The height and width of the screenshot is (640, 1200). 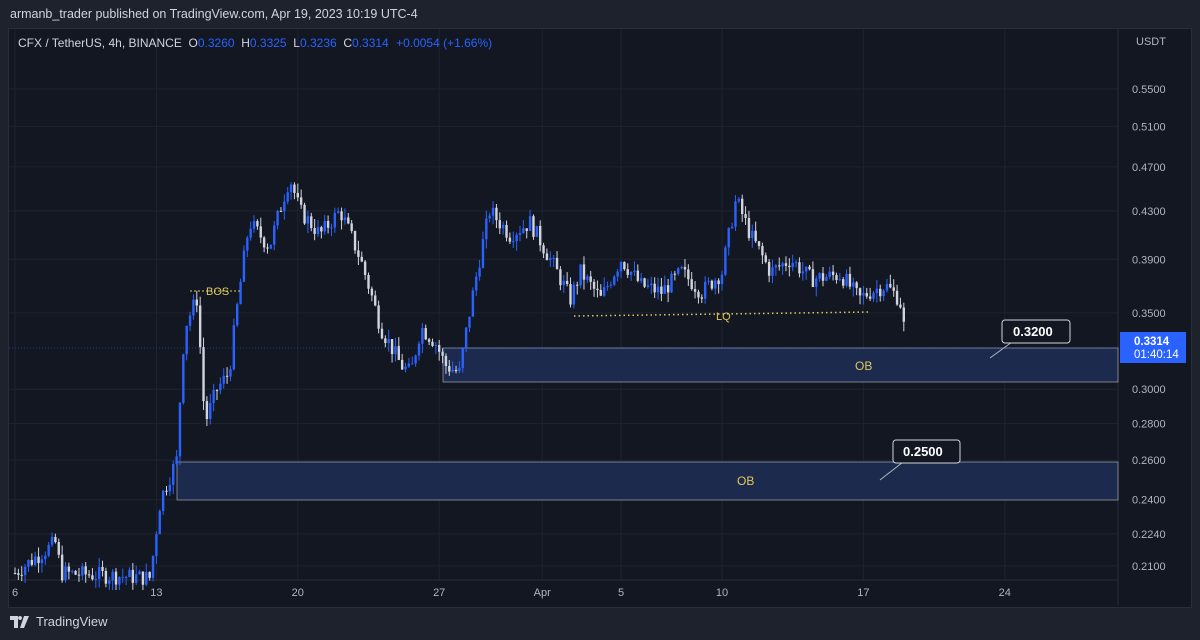 What do you see at coordinates (780, 365) in the screenshot?
I see `order-block-upper` at bounding box center [780, 365].